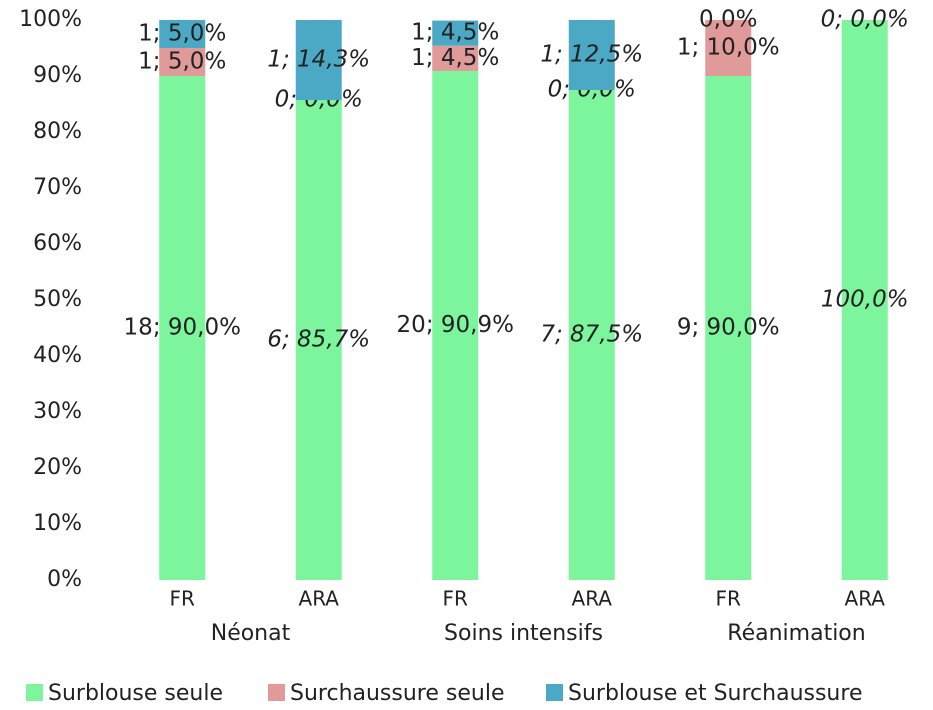  What do you see at coordinates (64, 579) in the screenshot?
I see `y-tick-label: 0%` at bounding box center [64, 579].